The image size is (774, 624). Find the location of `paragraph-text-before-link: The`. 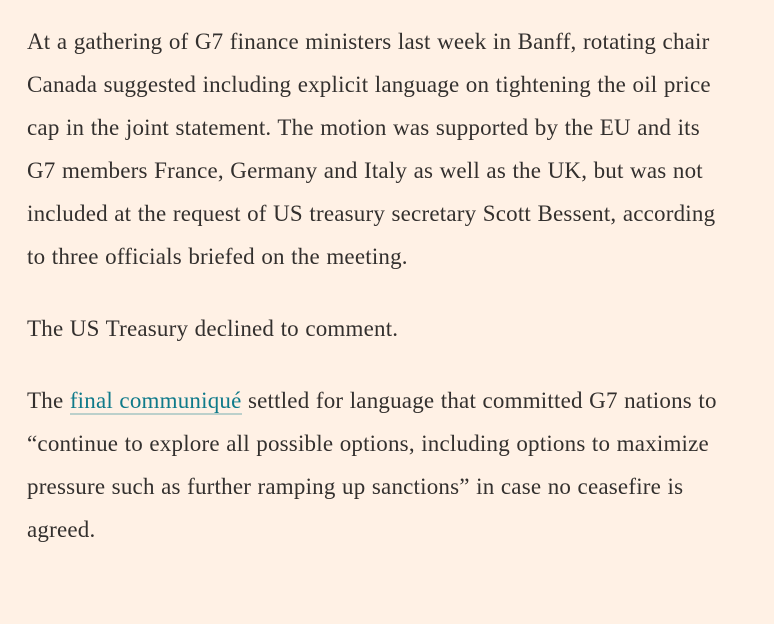

paragraph-text-before-link: The is located at coordinates (48, 400).